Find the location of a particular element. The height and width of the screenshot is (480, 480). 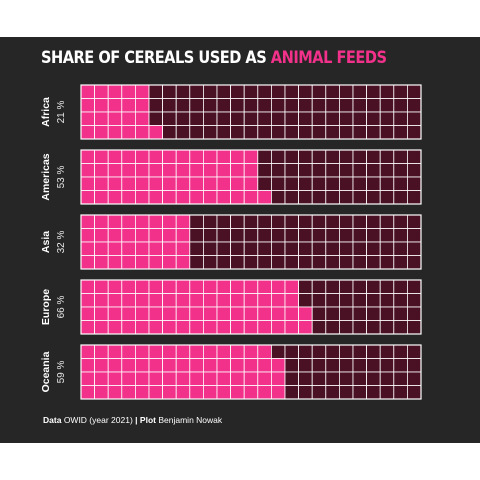

row-label-asia: Asia is located at coordinates (46, 242).